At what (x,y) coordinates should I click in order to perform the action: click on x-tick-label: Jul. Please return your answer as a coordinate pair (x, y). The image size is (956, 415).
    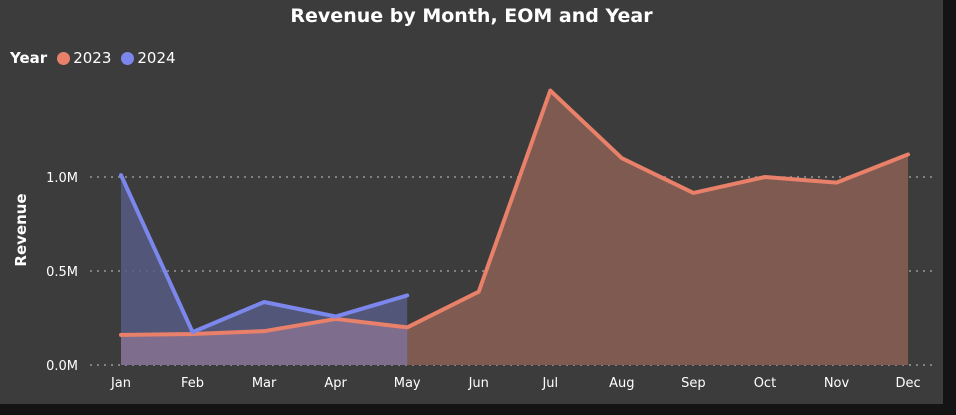
    Looking at the image, I should click on (549, 383).